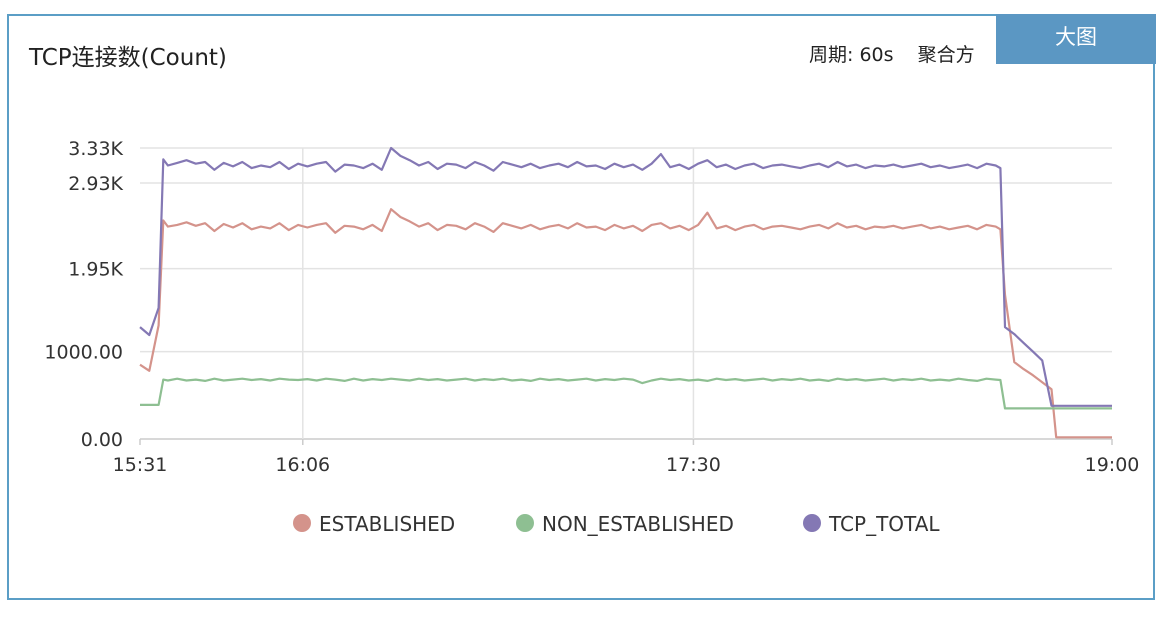  Describe the element at coordinates (626, 393) in the screenshot. I see `series-line-non-established` at that location.